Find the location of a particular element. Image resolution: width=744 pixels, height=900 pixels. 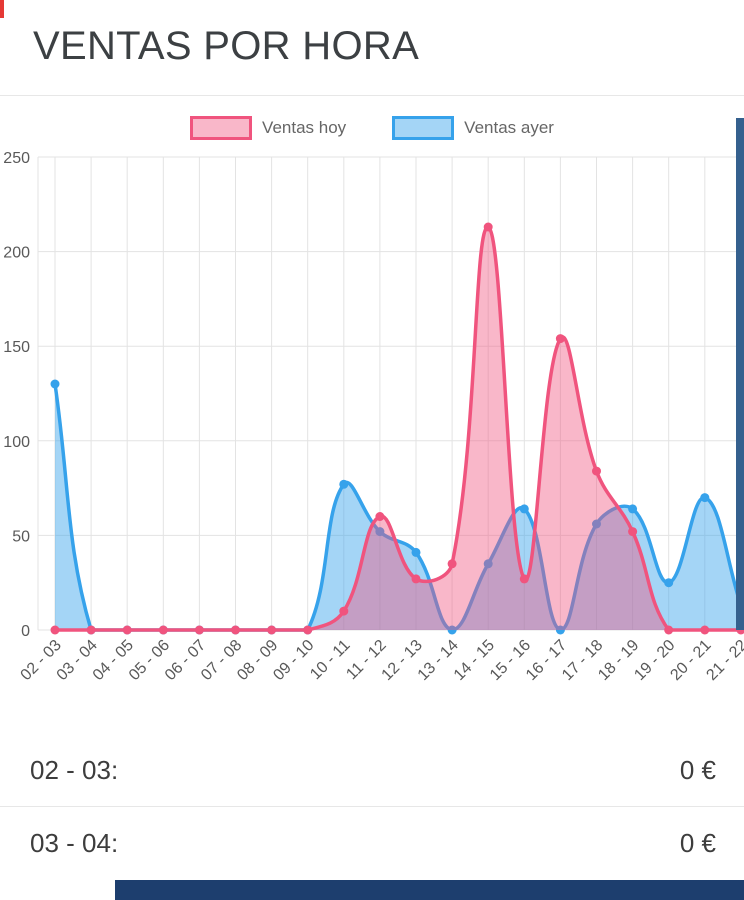

legend-item-ventas-hoy: Ventas hoy is located at coordinates (268, 128).